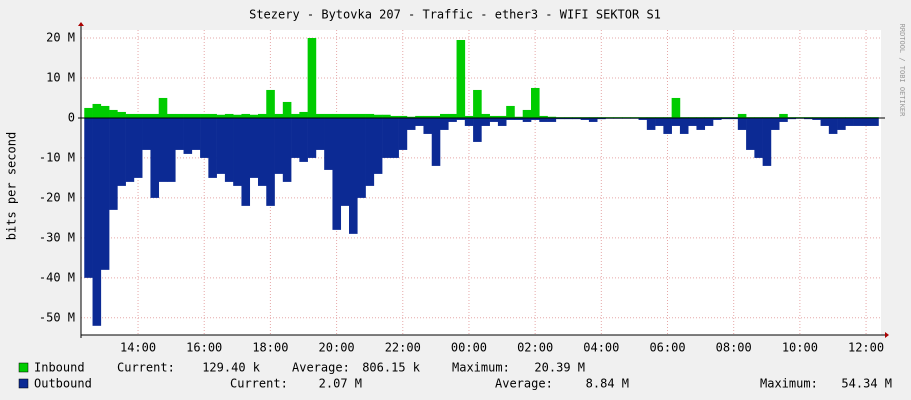 This screenshot has height=400, width=911. Describe the element at coordinates (321, 368) in the screenshot. I see `legend-stat-label: Average:` at that location.